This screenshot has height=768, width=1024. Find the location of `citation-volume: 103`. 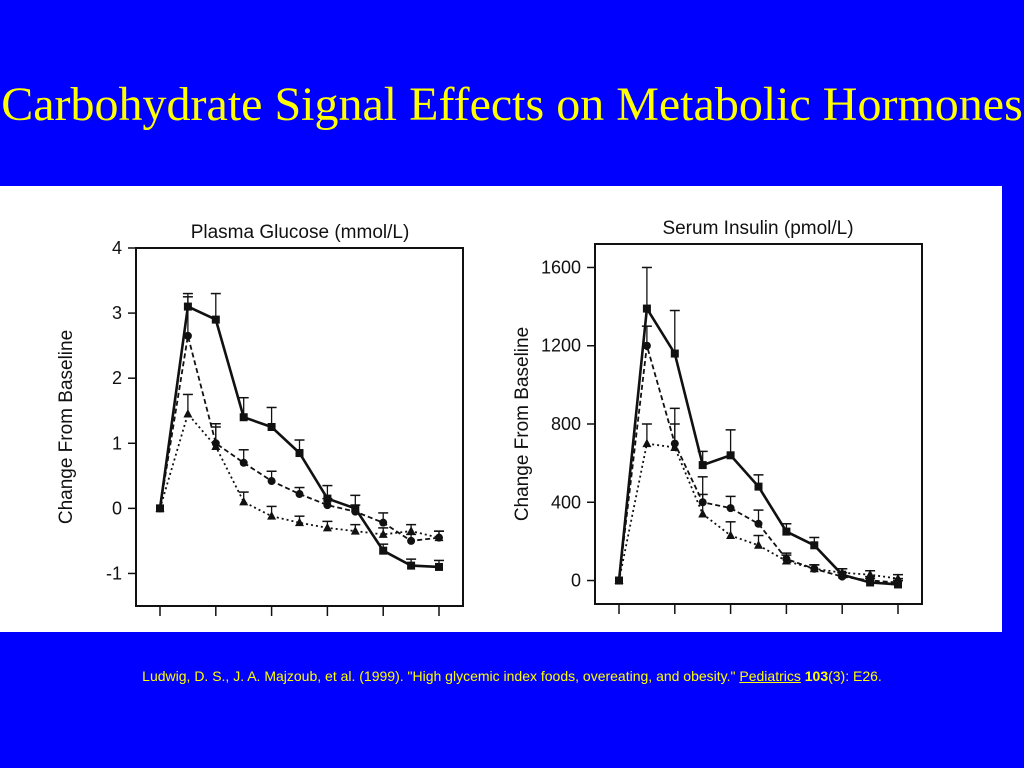

citation-volume: 103 is located at coordinates (816, 676).